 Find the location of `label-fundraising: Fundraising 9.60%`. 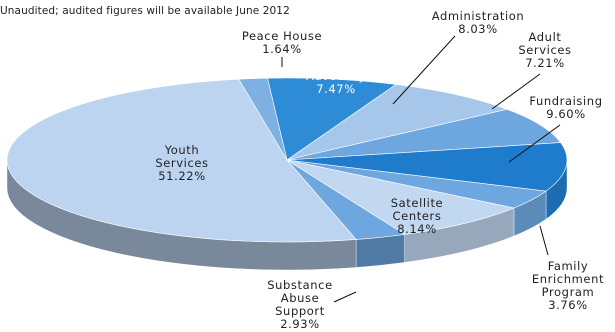

label-fundraising: Fundraising 9.60% is located at coordinates (566, 108).